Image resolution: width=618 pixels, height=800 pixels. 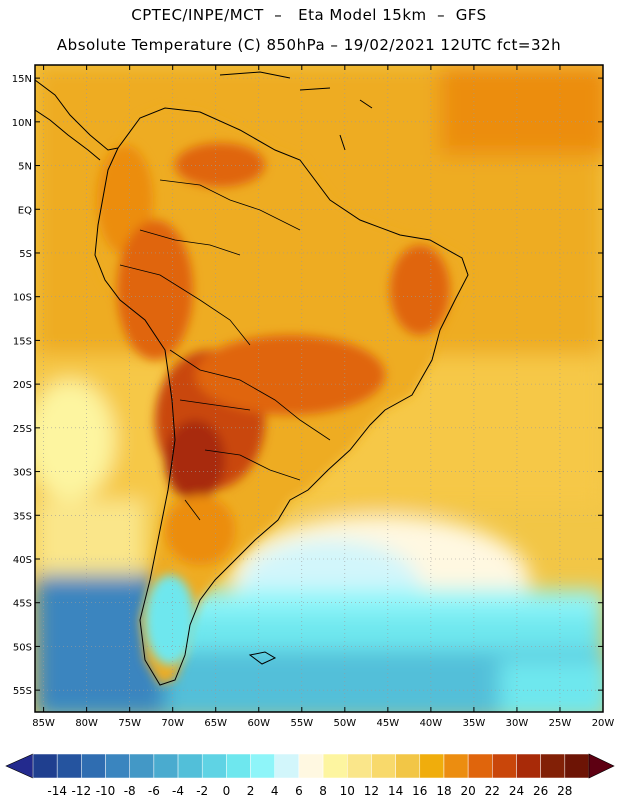 What do you see at coordinates (301, 723) in the screenshot?
I see `lon-label: 55W` at bounding box center [301, 723].